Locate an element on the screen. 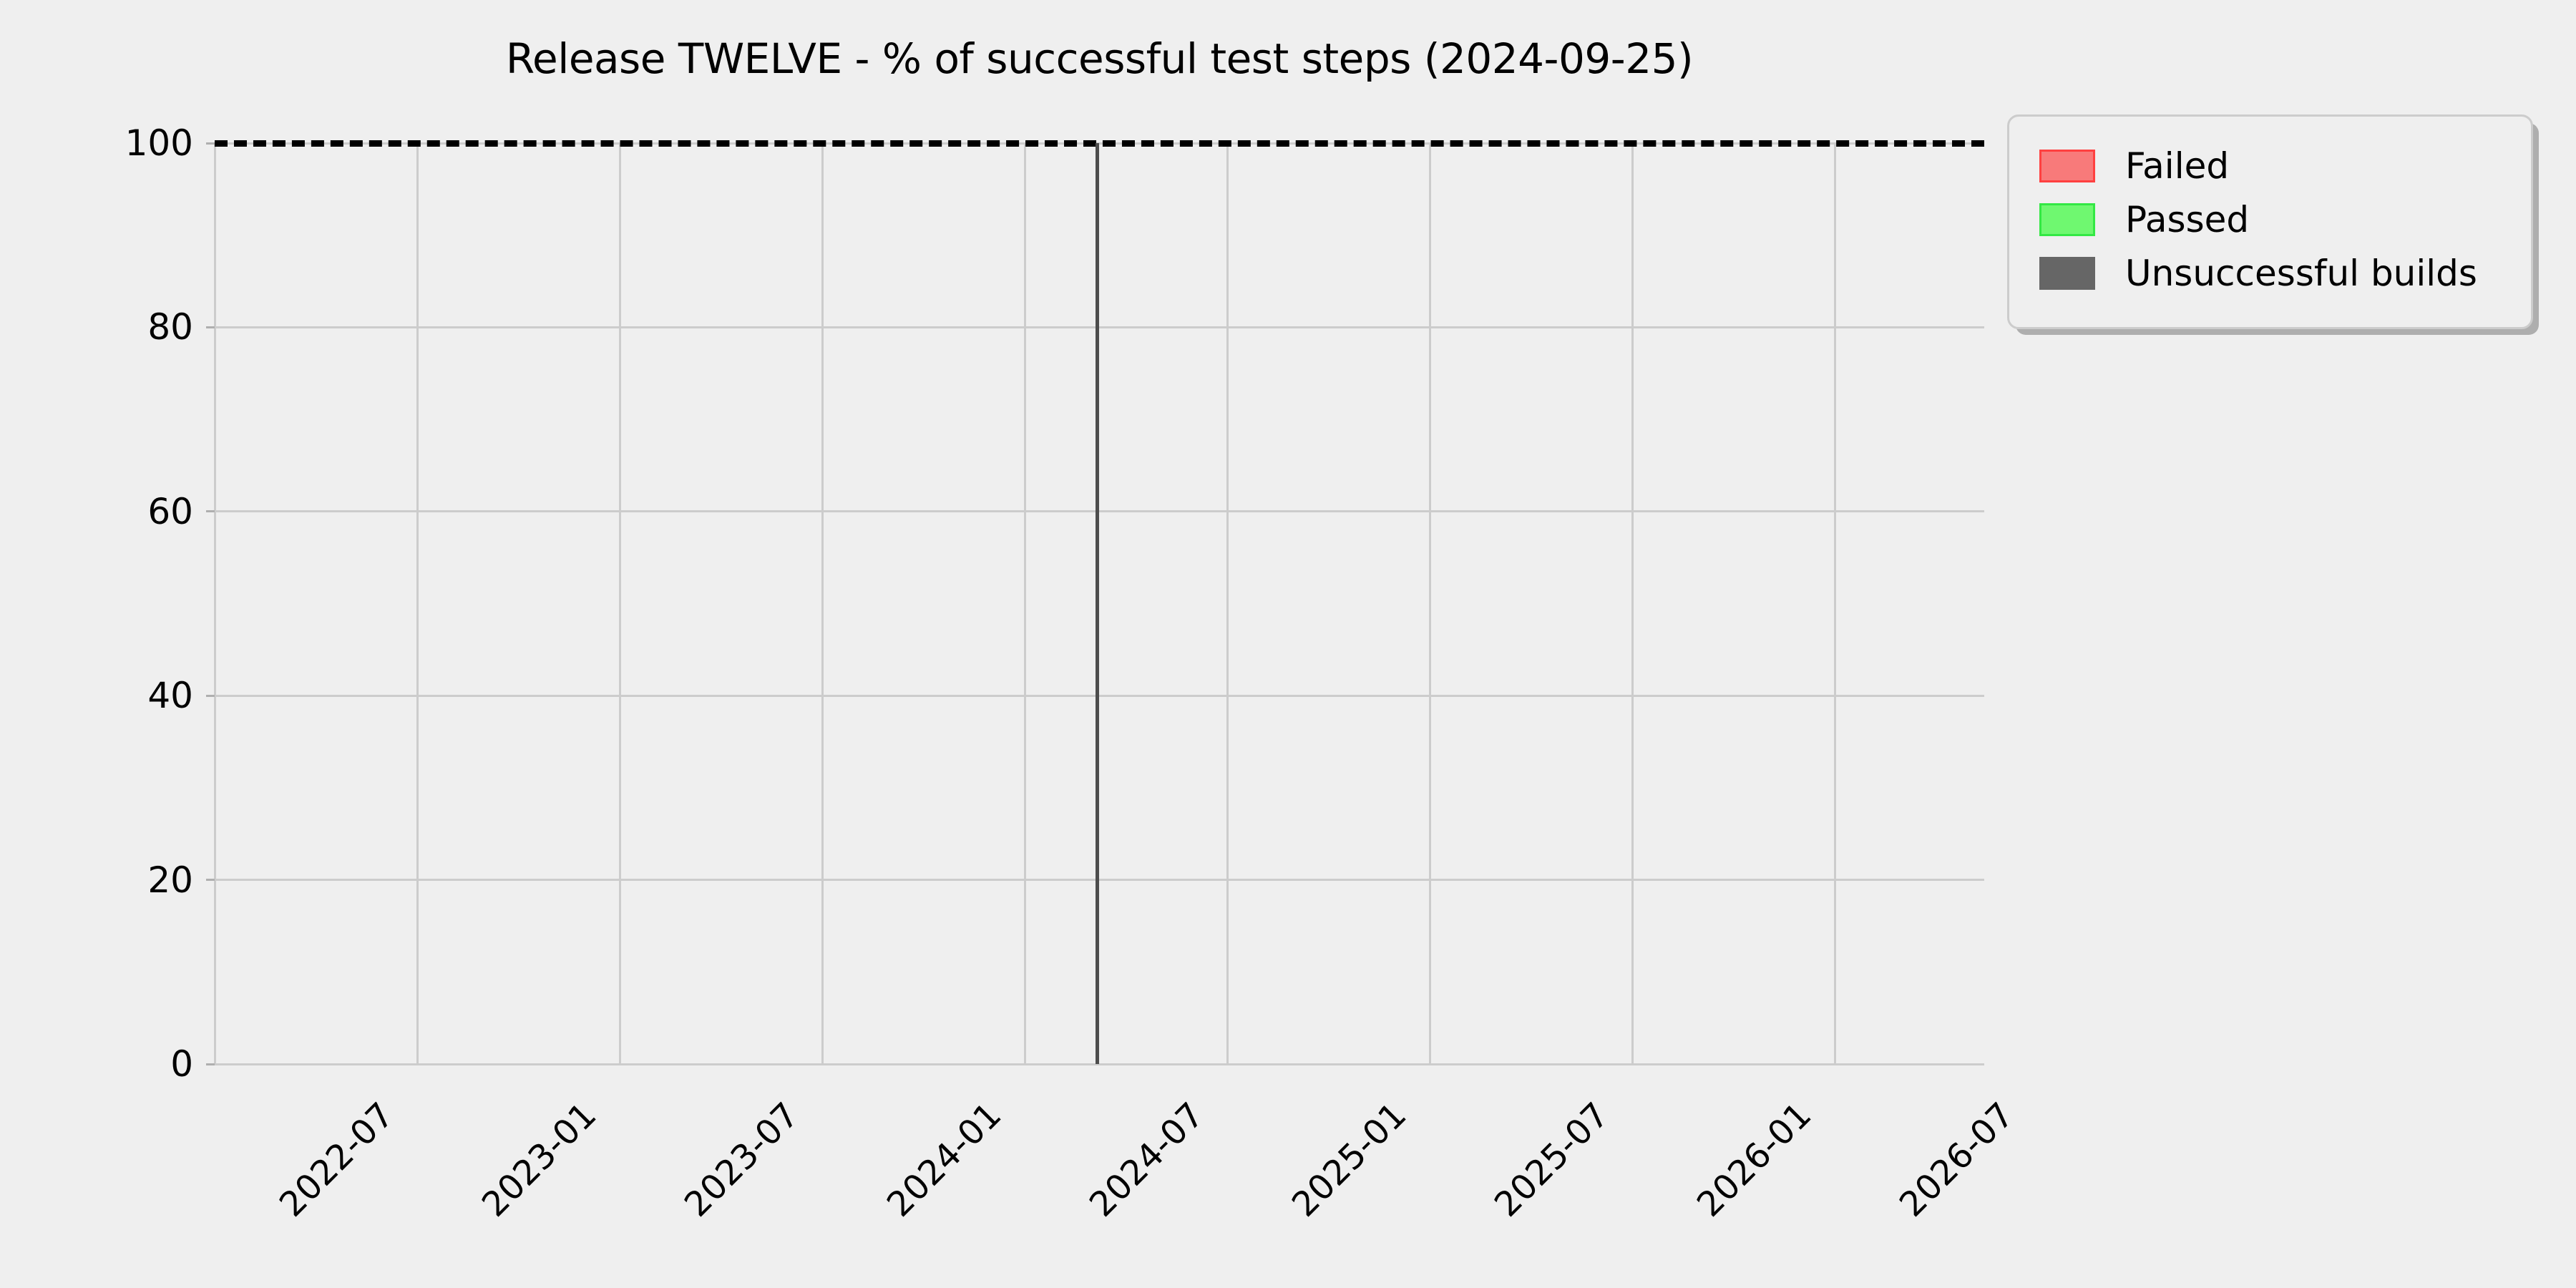 This screenshot has width=2576, height=1288. x-tick-label-2026-01: 2026-01 is located at coordinates (1754, 1160).